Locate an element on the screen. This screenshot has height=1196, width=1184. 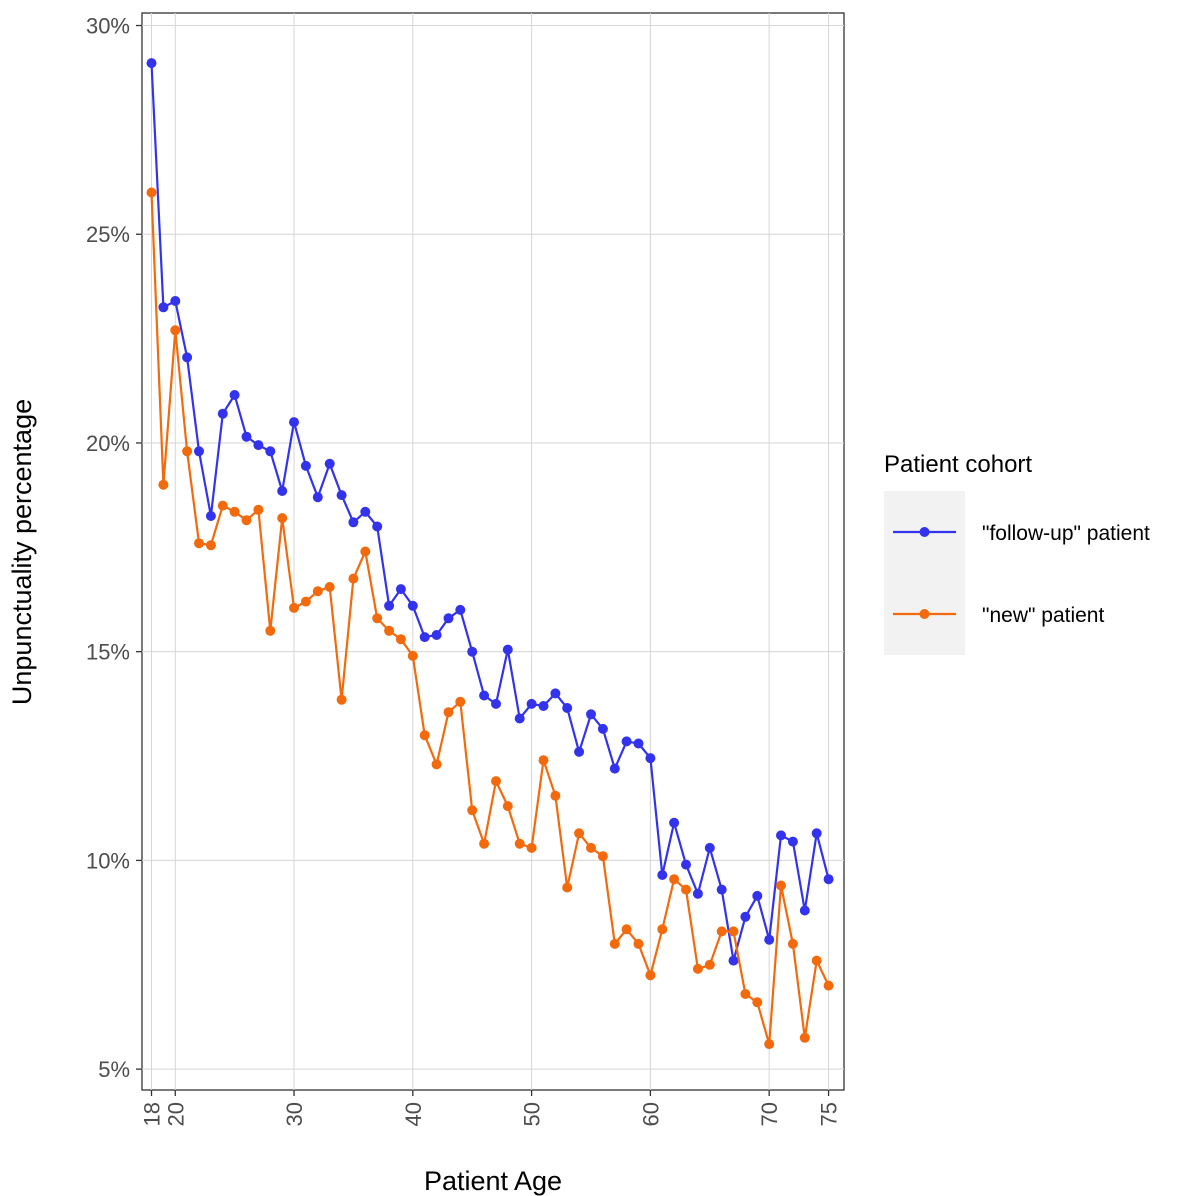
x-tick-label: 75 is located at coordinates (829, 1114).